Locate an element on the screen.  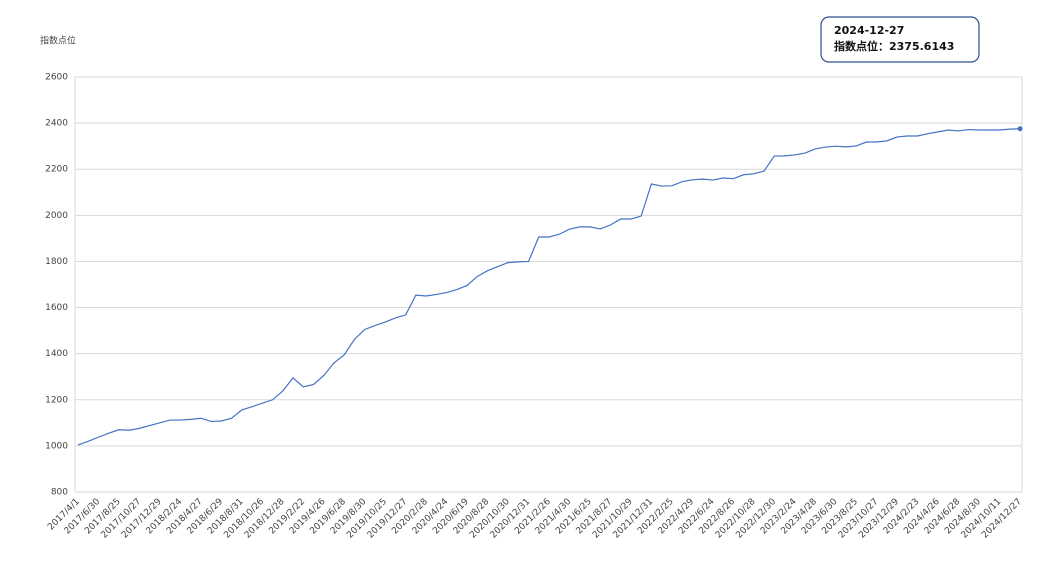
y-tick-label: 1600 is located at coordinates (56, 308).